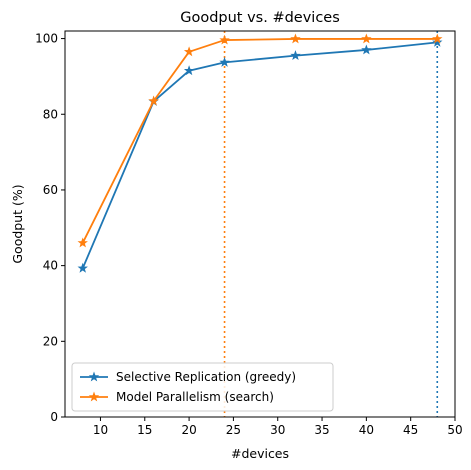 This screenshot has height=470, width=471. I want to click on x-tick-label: 20, so click(188, 430).